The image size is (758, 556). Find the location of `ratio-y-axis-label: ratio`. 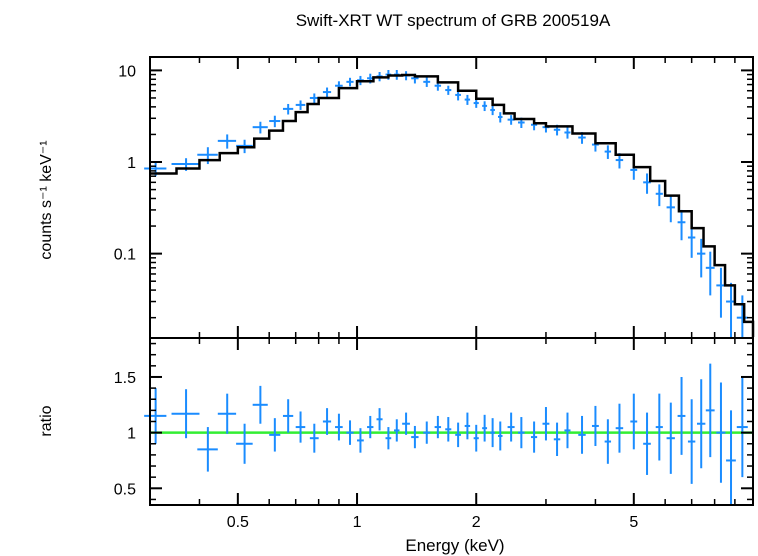

ratio-y-axis-label: ratio is located at coordinates (46, 420).